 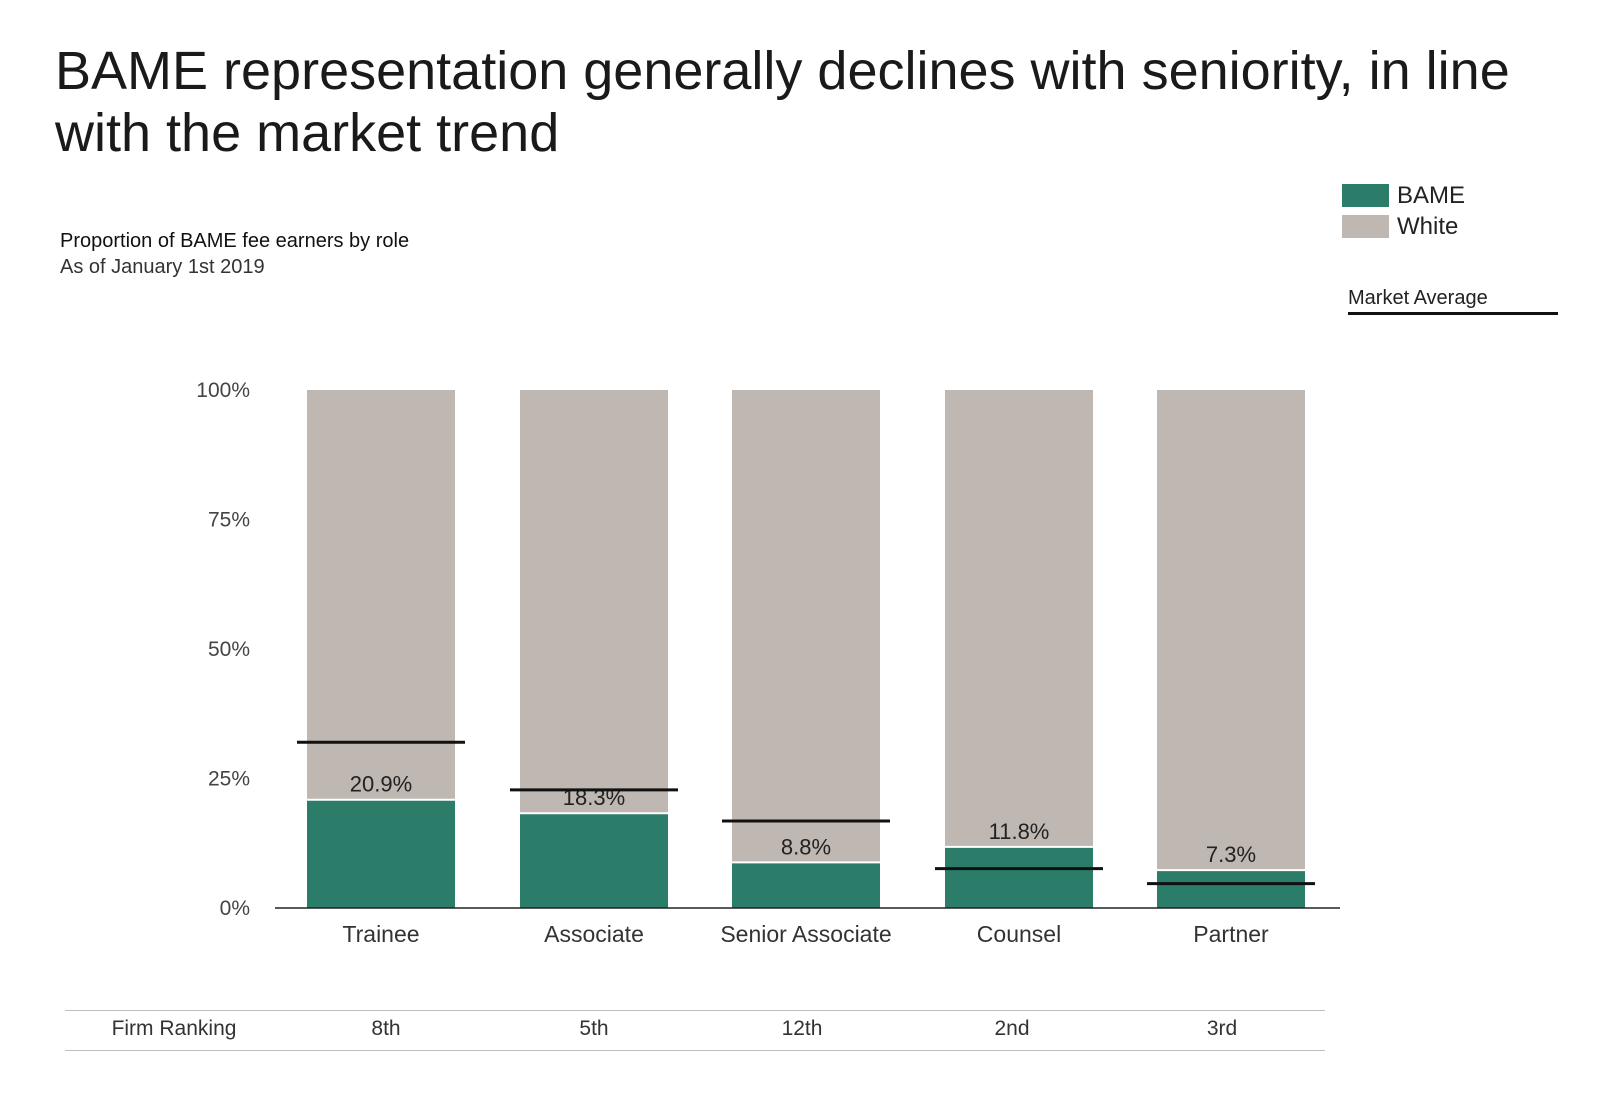 What do you see at coordinates (1365, 226) in the screenshot?
I see `legend-swatch-white` at bounding box center [1365, 226].